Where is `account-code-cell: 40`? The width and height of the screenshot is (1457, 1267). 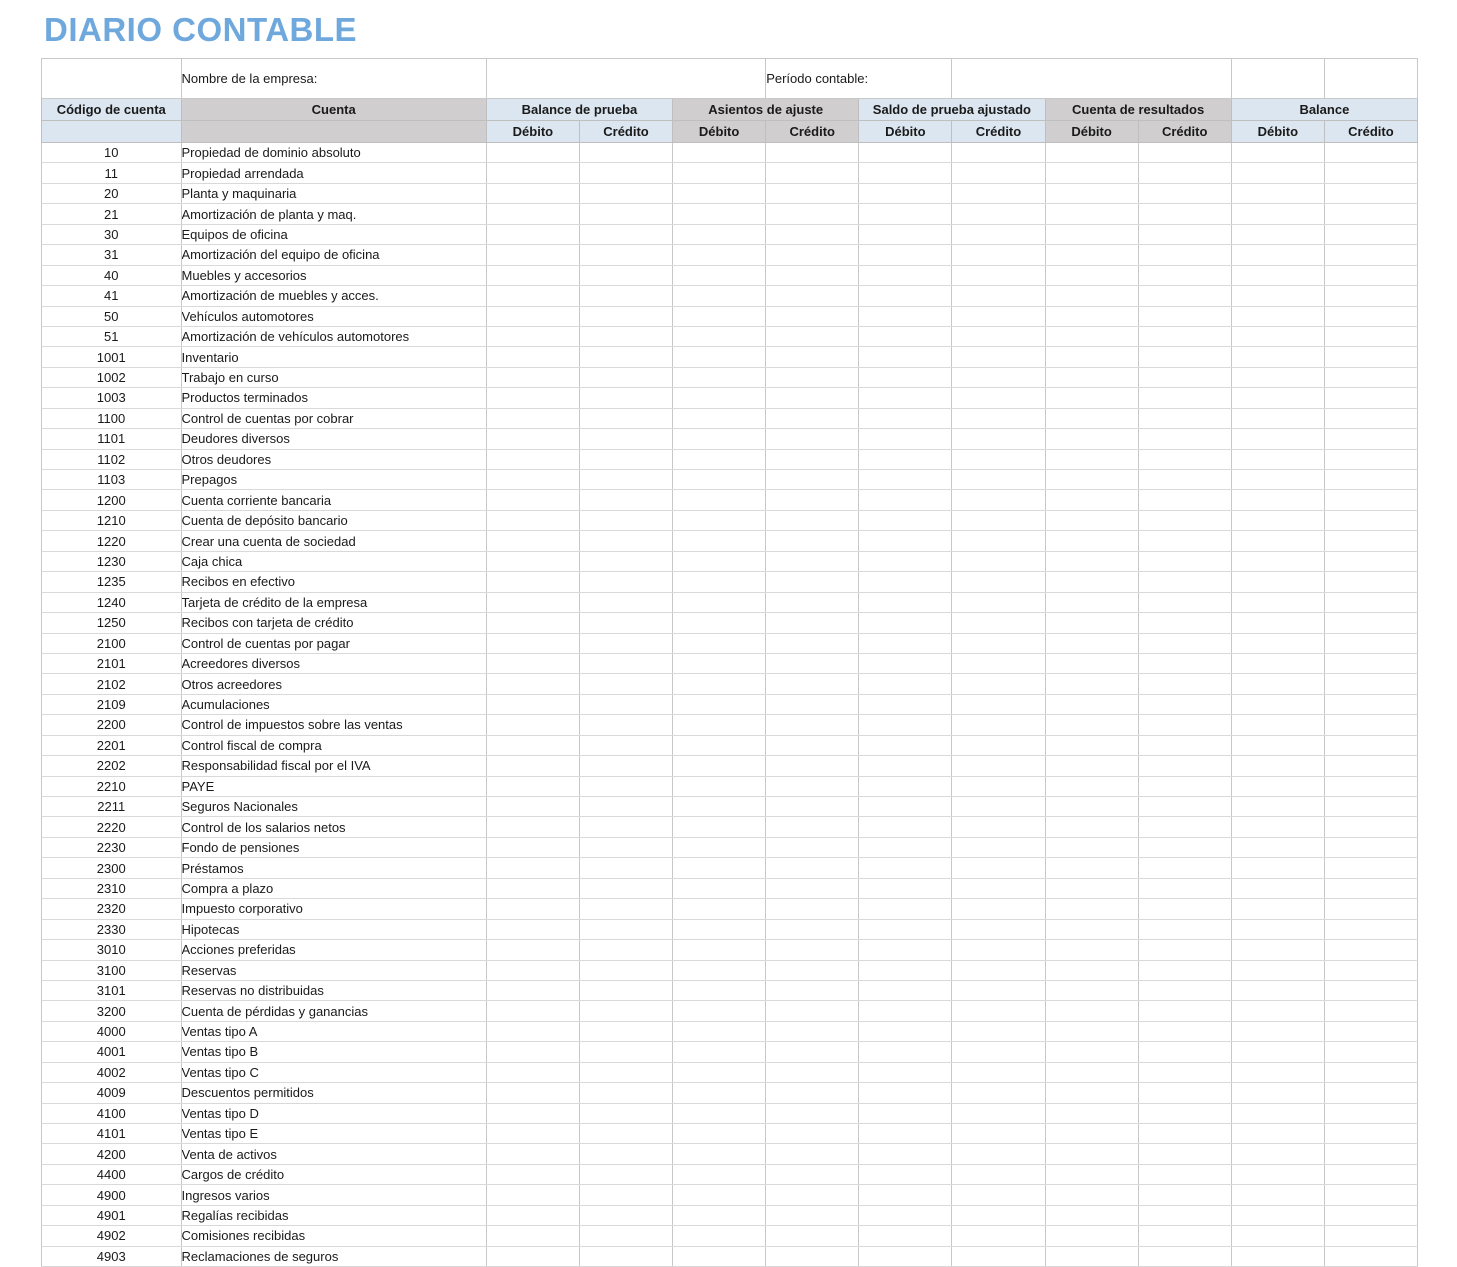
account-code-cell: 40 is located at coordinates (111, 275).